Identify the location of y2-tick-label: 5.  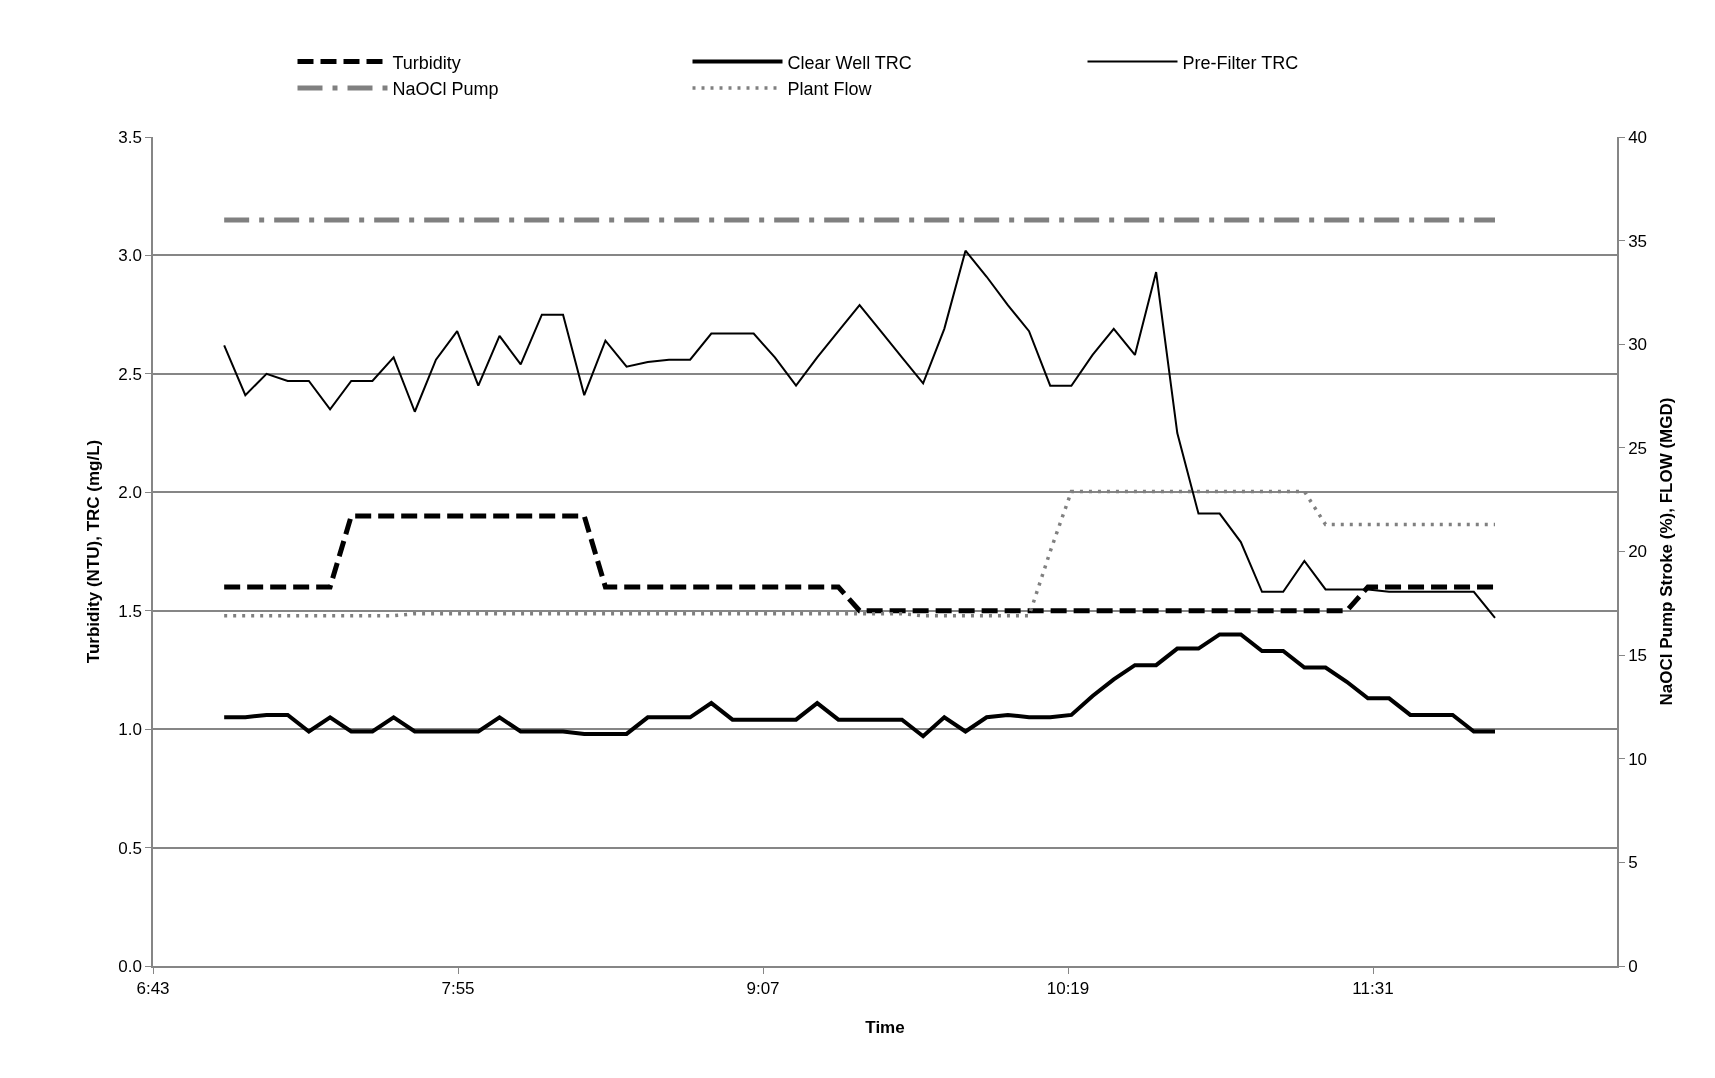
(1633, 863).